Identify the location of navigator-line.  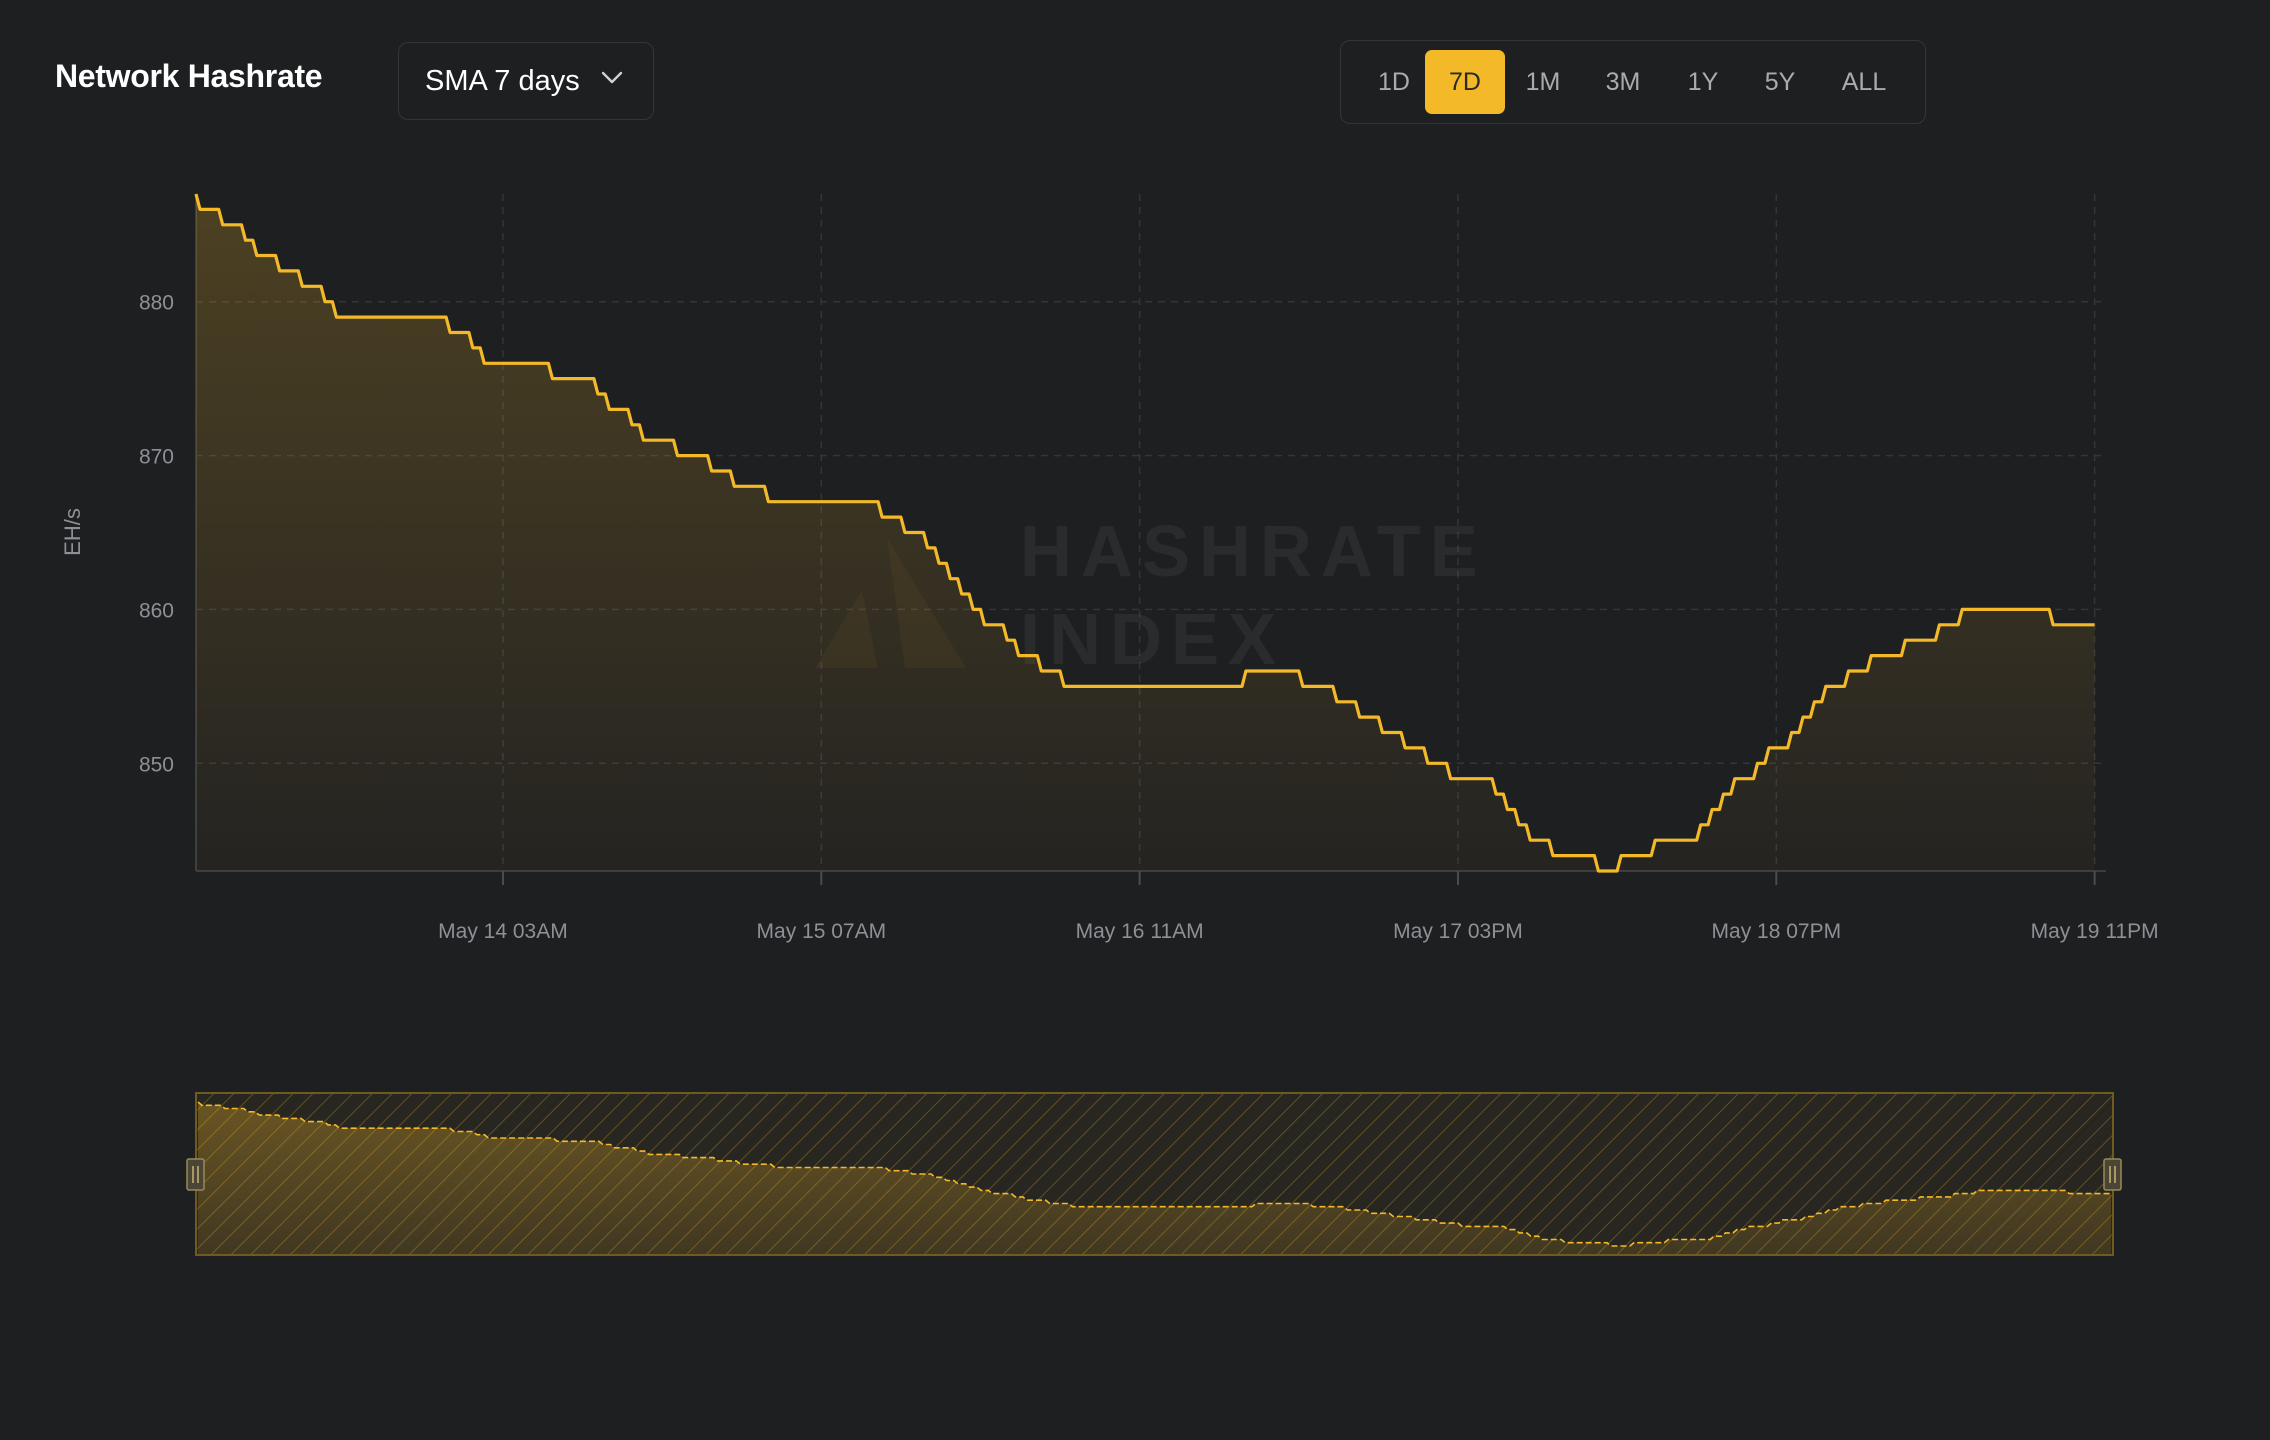
(1154, 1174).